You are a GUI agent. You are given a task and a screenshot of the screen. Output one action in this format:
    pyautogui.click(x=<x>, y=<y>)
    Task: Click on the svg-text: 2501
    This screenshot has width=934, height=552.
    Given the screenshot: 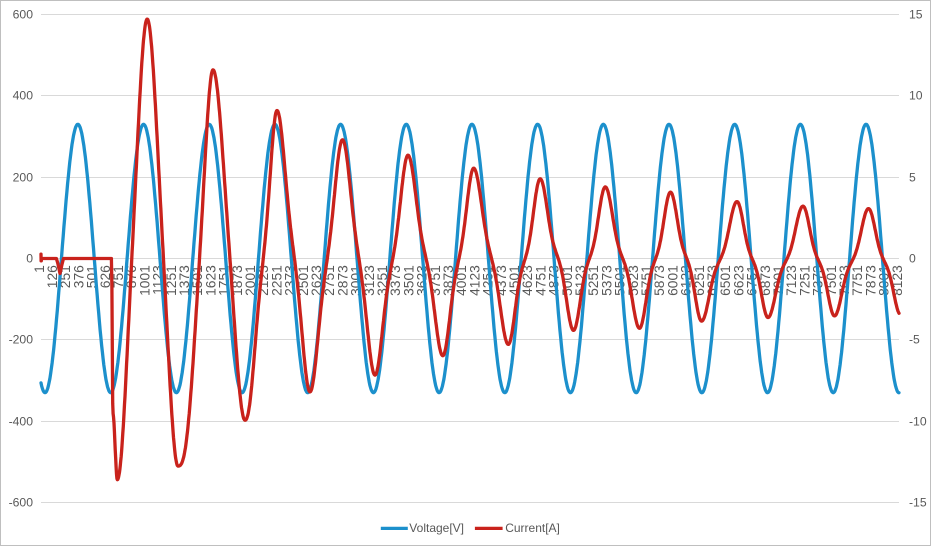 What is the action you would take?
    pyautogui.click(x=303, y=280)
    